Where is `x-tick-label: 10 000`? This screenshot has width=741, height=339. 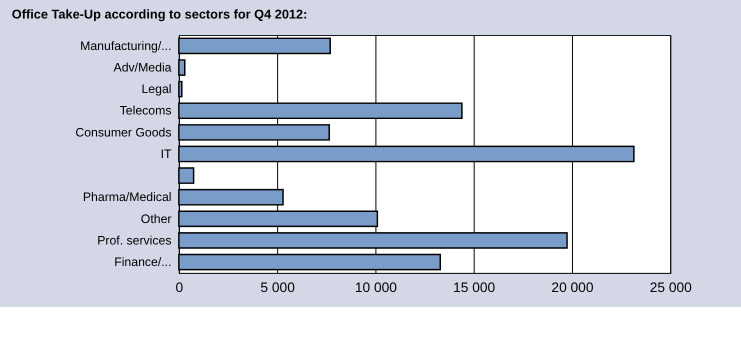 x-tick-label: 10 000 is located at coordinates (376, 288).